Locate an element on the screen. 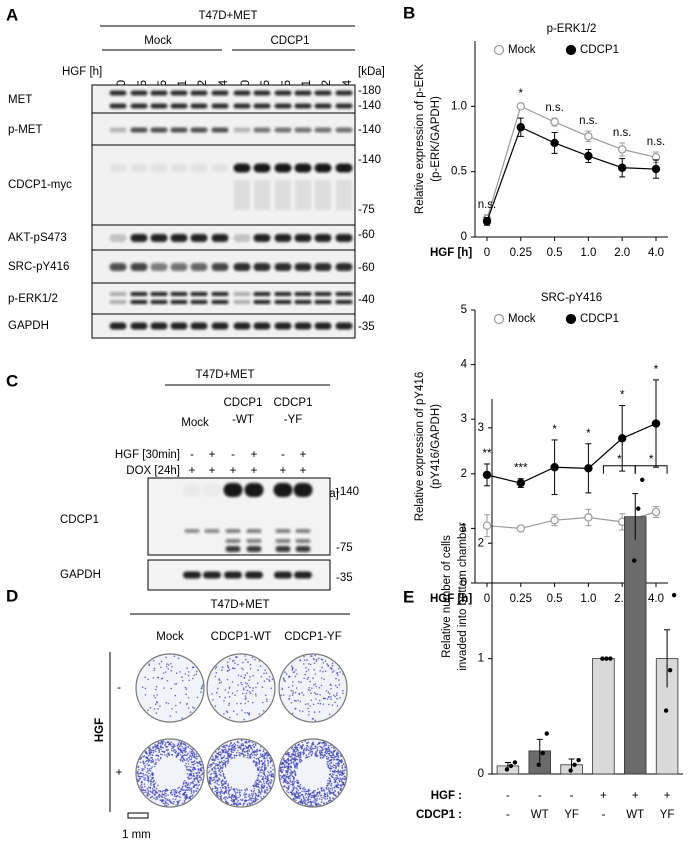  x-row-value: YF is located at coordinates (571, 815).